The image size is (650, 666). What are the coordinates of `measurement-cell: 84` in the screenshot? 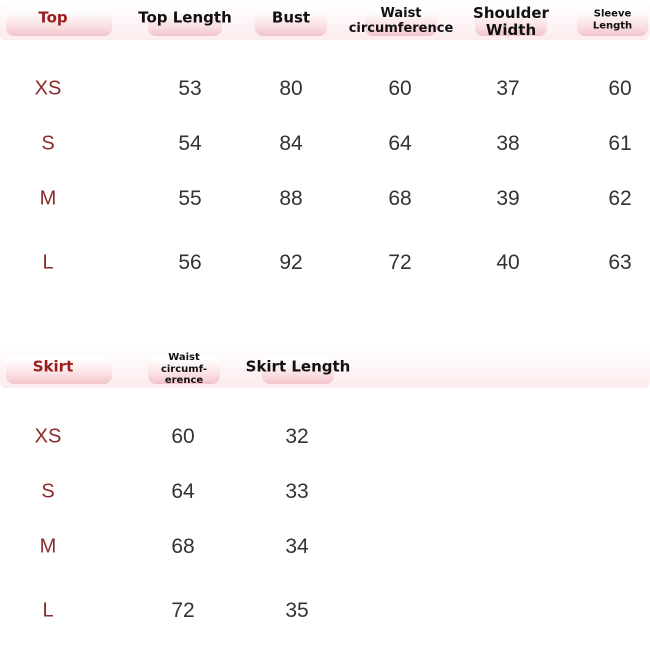 It's located at (291, 143).